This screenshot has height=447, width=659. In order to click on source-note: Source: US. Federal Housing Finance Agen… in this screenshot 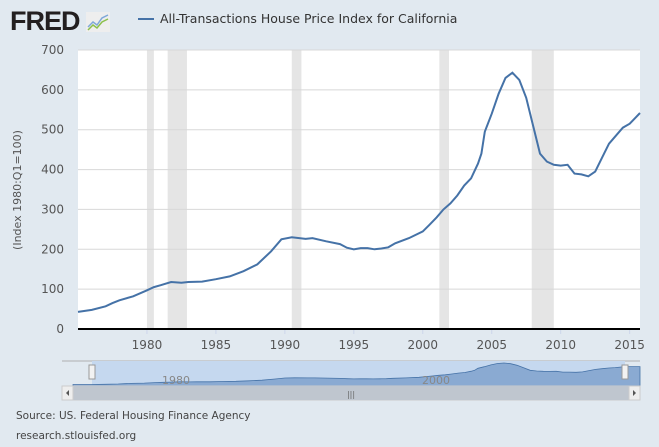, I will do `click(133, 416)`.